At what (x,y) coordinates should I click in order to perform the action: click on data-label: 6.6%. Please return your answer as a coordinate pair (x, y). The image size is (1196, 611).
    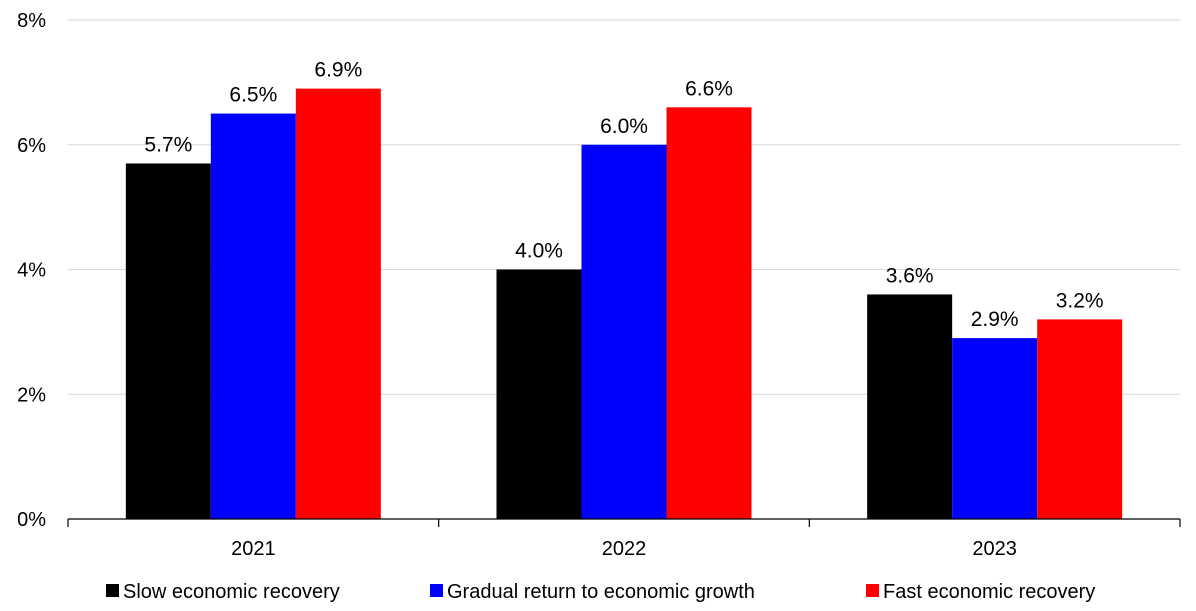
    Looking at the image, I should click on (709, 88).